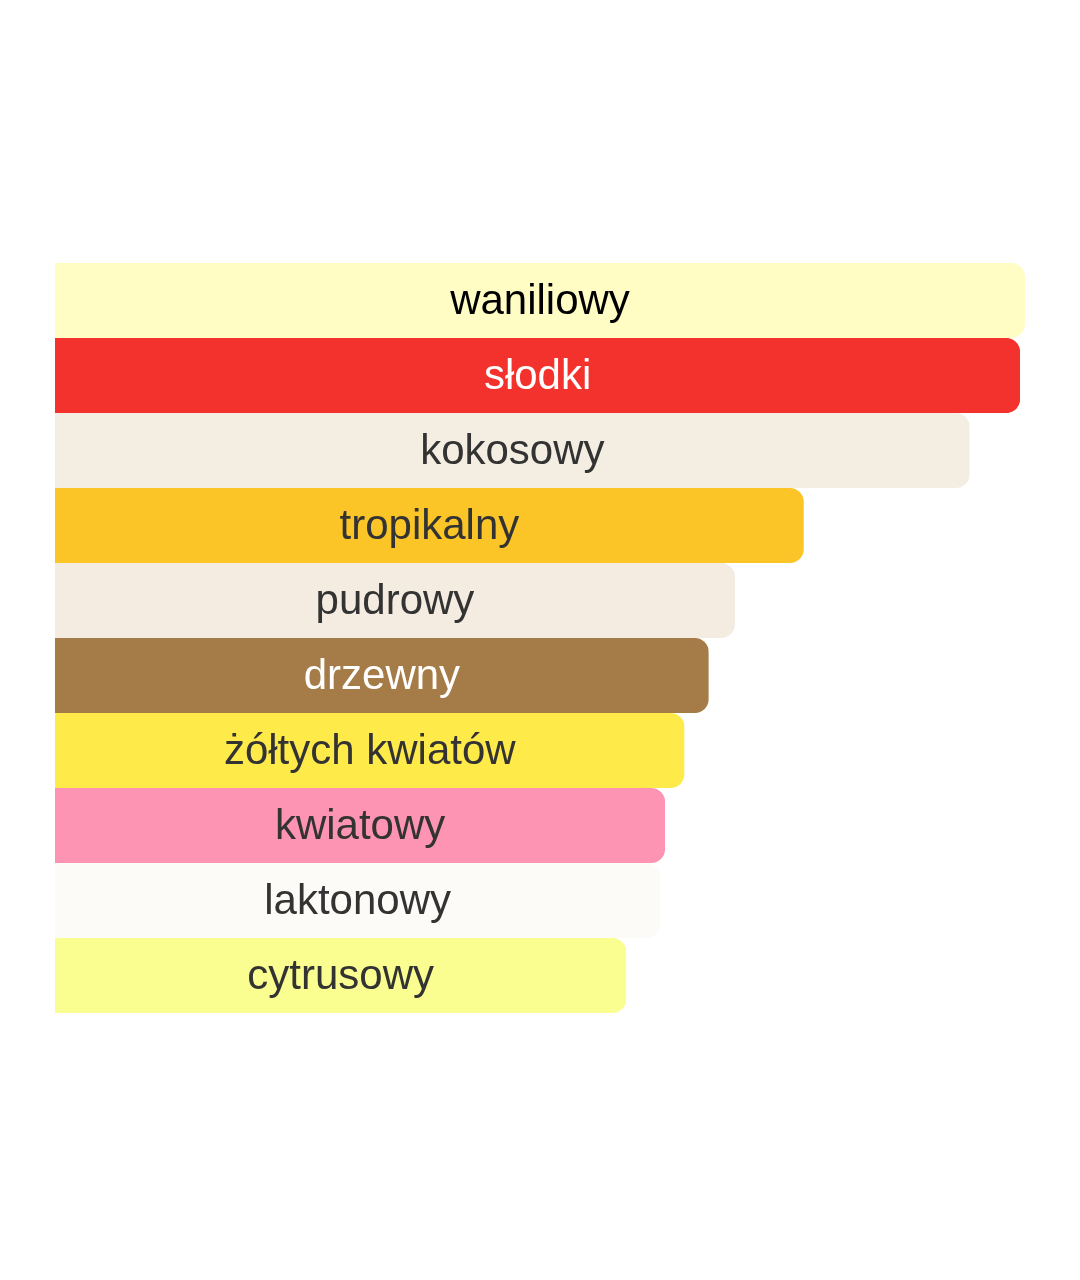 The image size is (1080, 1280). I want to click on y-tick-label: kwiatowy, so click(360, 824).